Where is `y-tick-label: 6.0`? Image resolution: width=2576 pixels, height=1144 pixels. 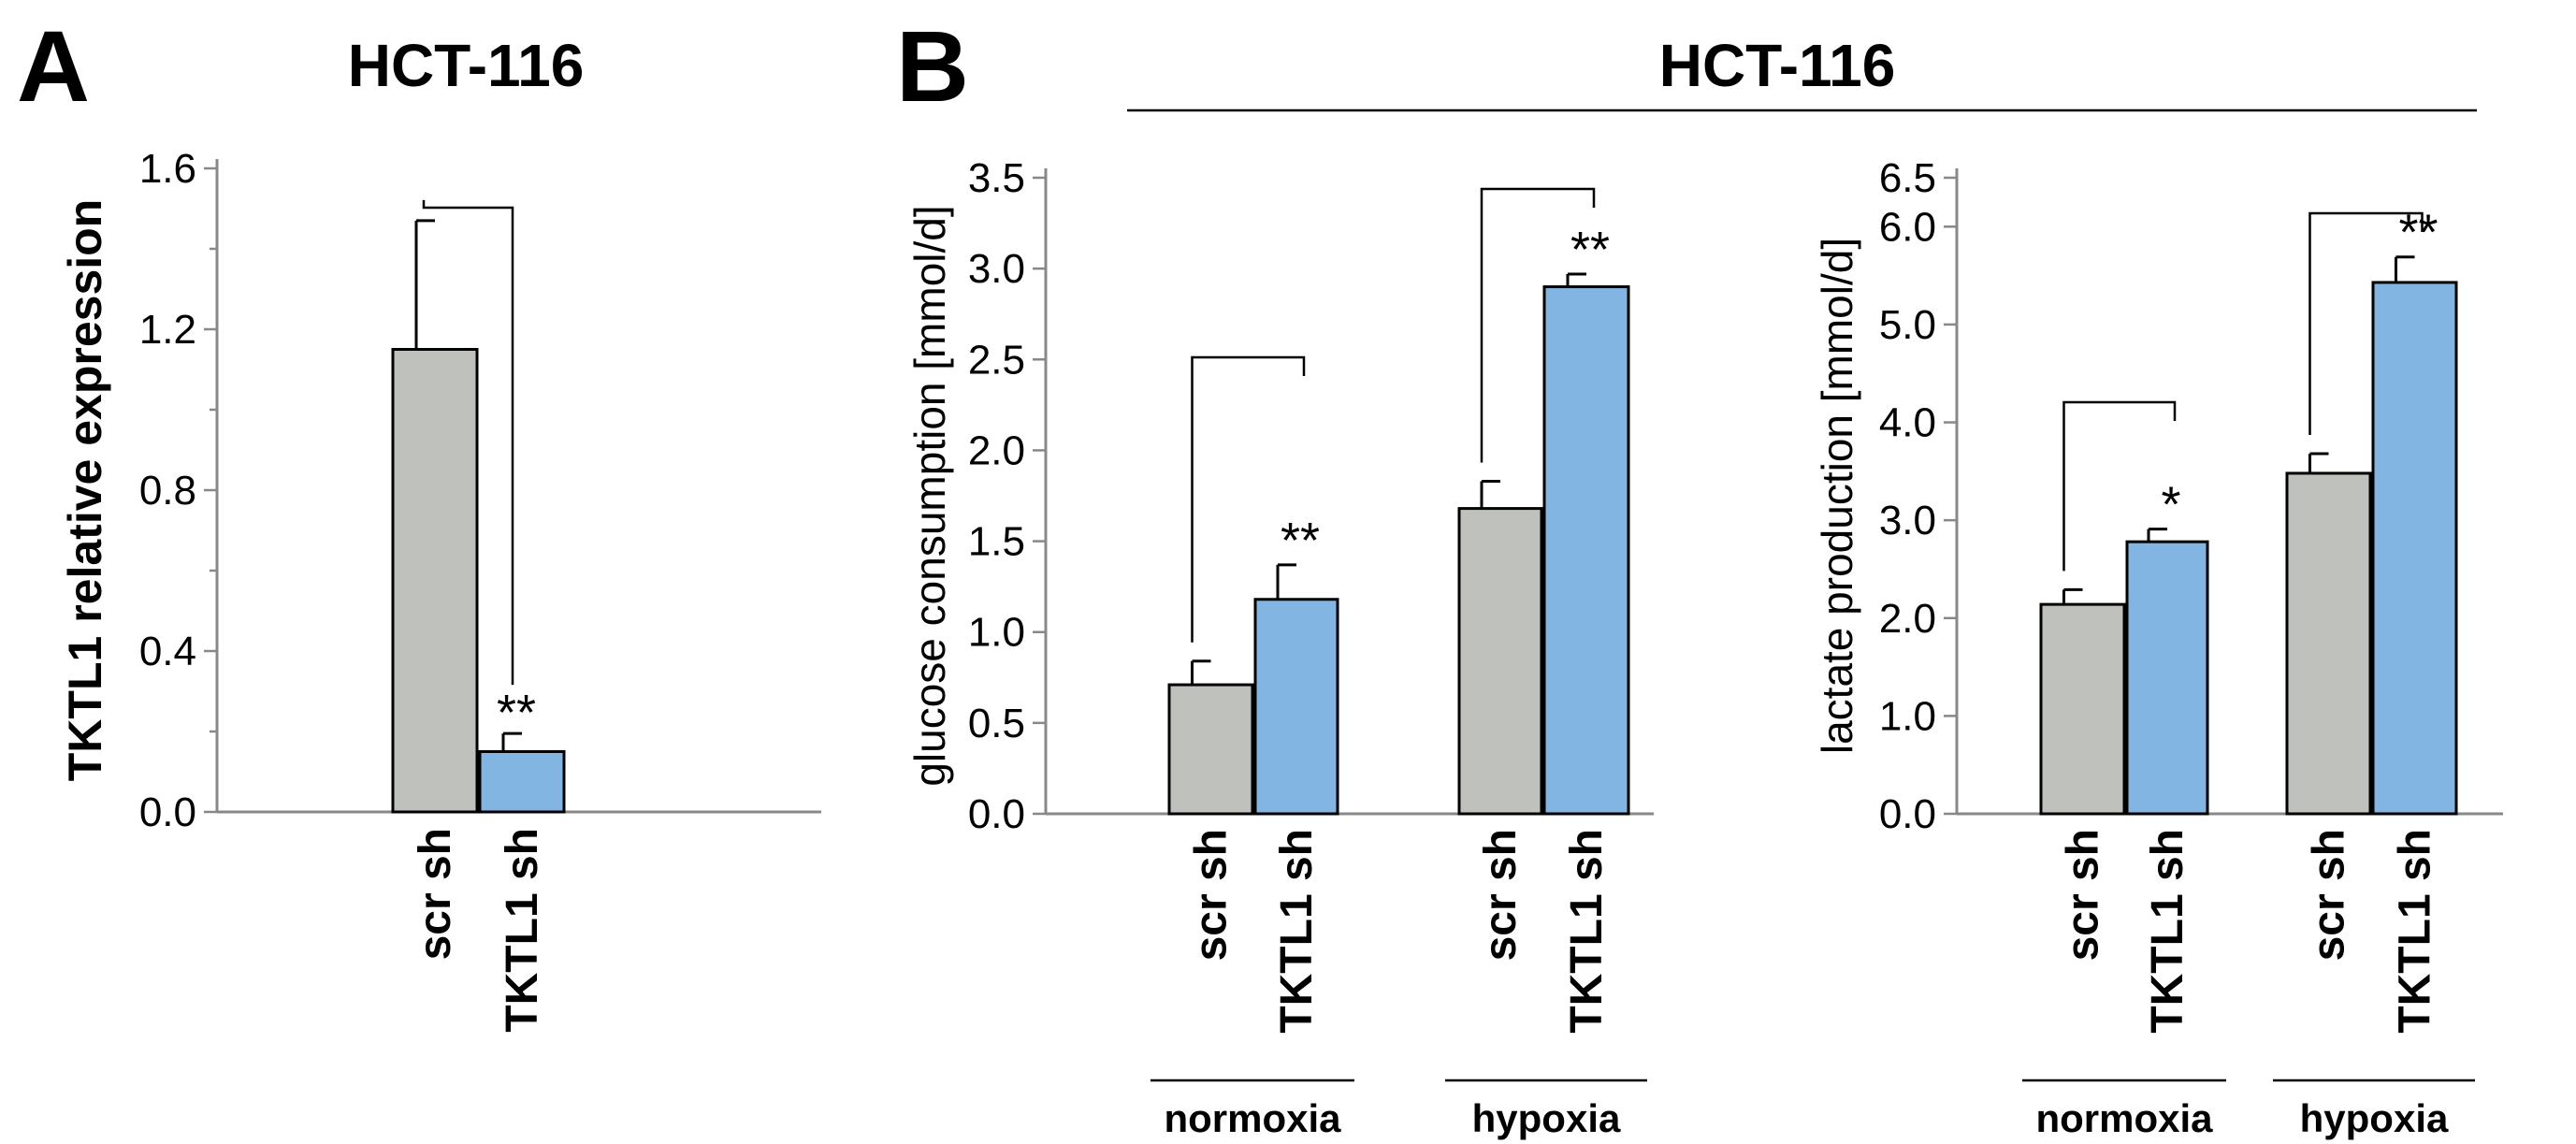
y-tick-label: 6.0 is located at coordinates (1907, 227).